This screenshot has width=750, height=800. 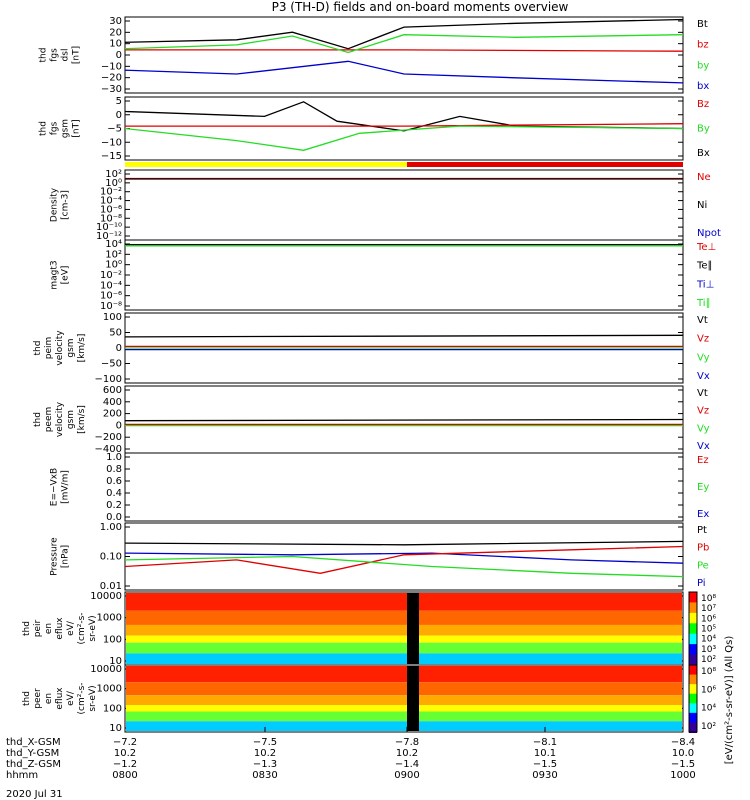 I want to click on y-tick-label: 600, so click(x=112, y=390).